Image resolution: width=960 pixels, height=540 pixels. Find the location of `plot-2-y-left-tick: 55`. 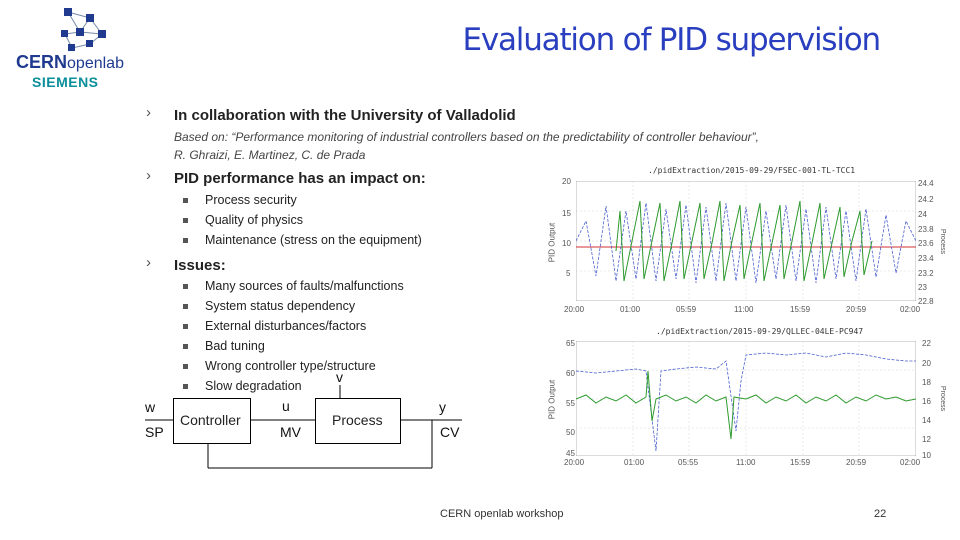

plot-2-y-left-tick: 55 is located at coordinates (570, 403).